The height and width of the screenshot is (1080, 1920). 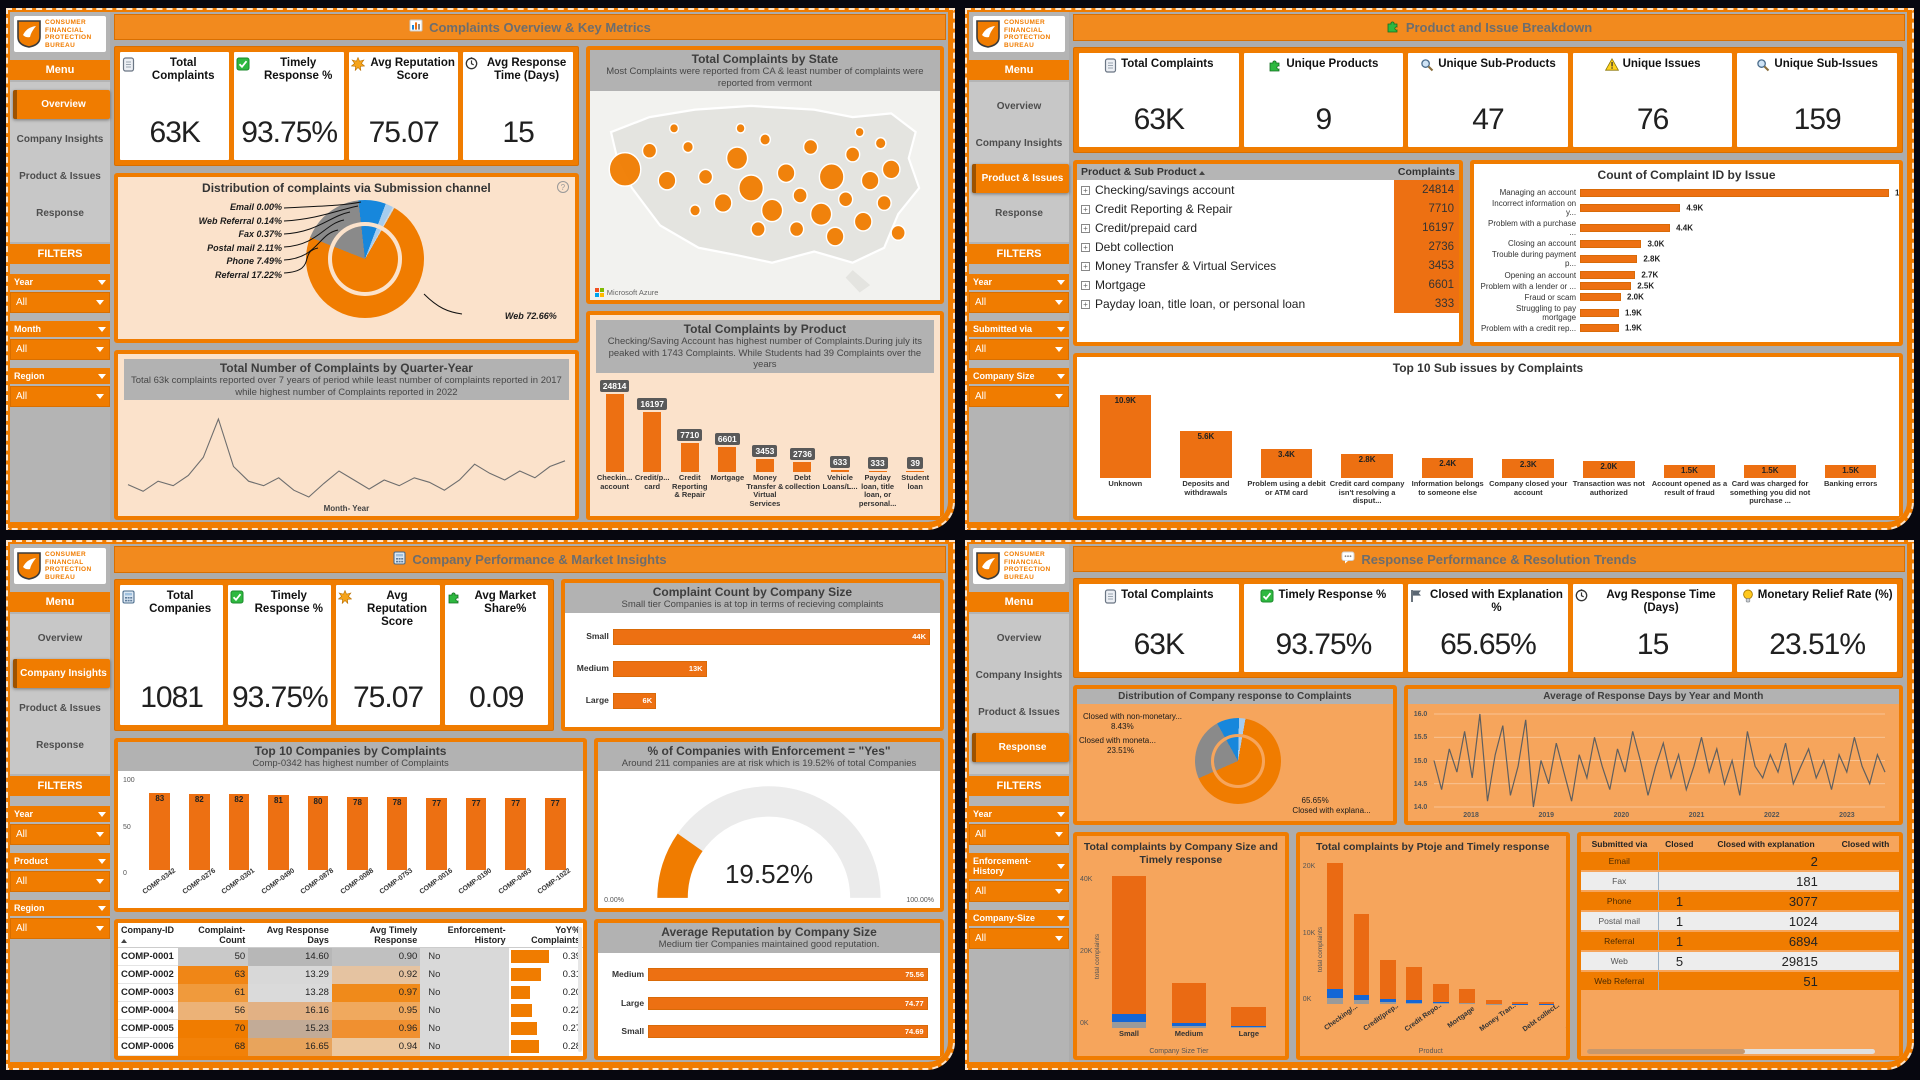 I want to click on hbar-row: Closing an account 3.0K, so click(x=1684, y=243).